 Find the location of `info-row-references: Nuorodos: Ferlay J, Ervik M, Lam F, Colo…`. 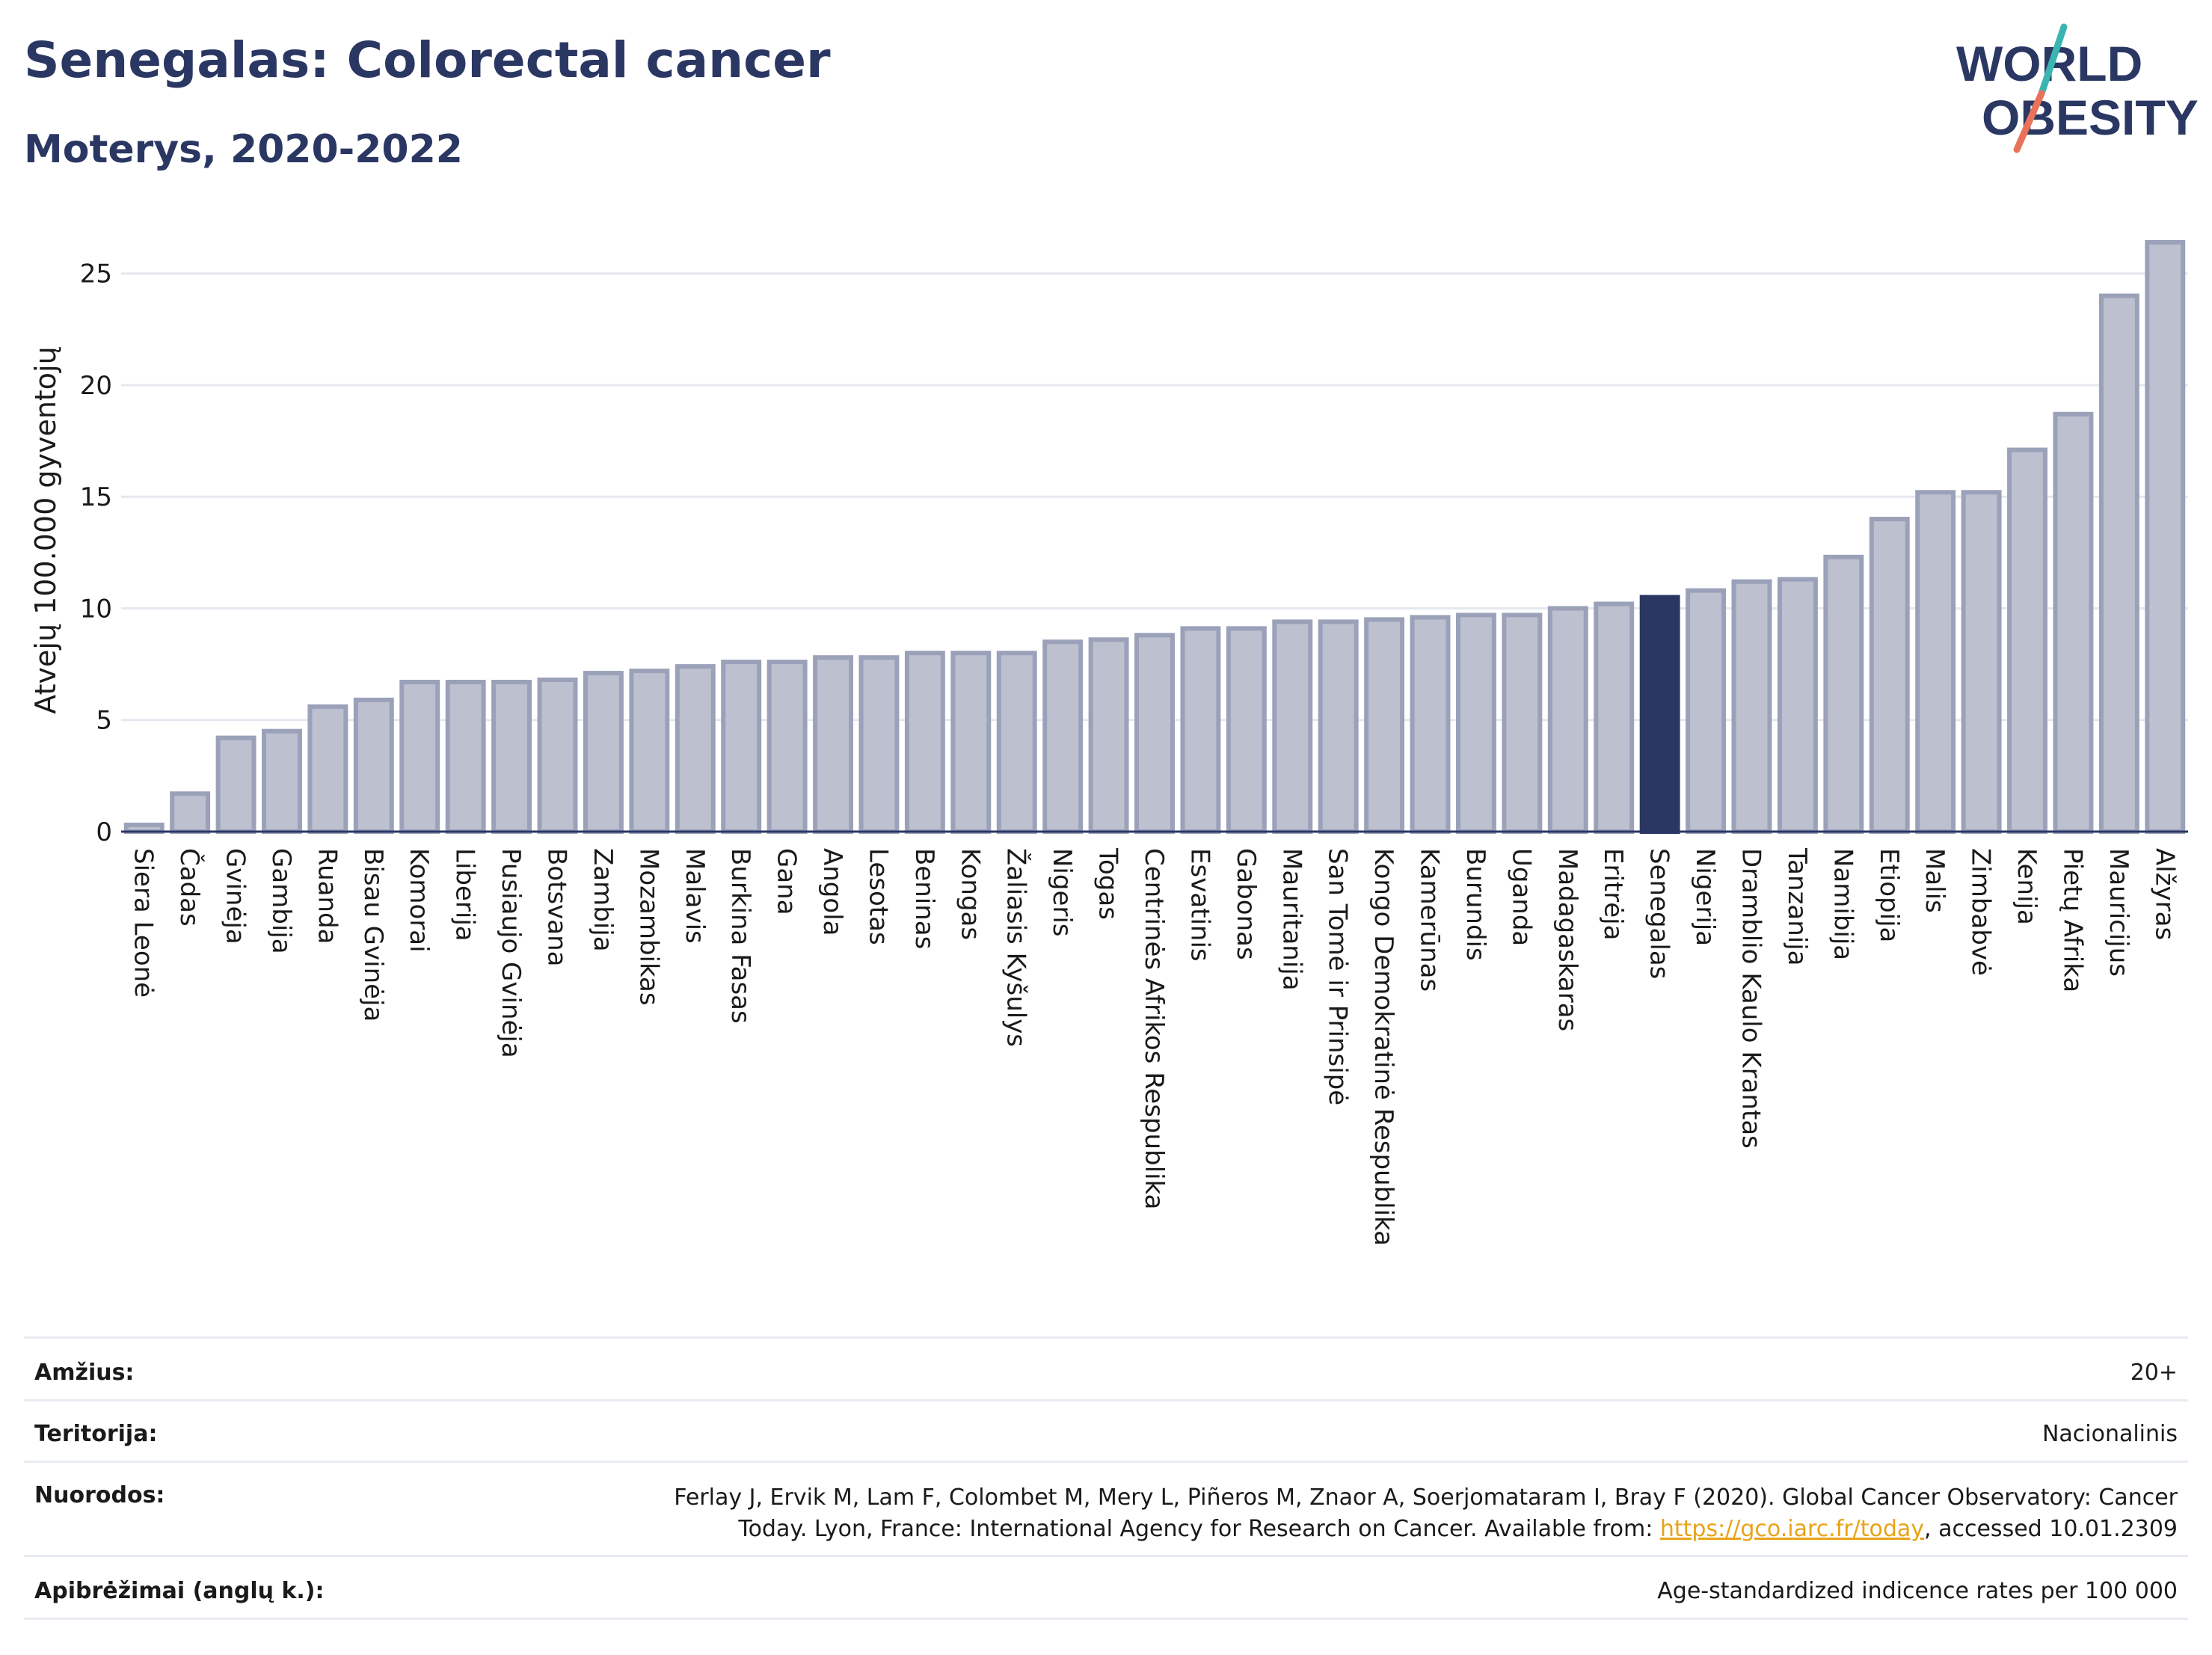

info-row-references: Nuorodos: Ferlay J, Ervik M, Lam F, Colo… is located at coordinates (1106, 1508).